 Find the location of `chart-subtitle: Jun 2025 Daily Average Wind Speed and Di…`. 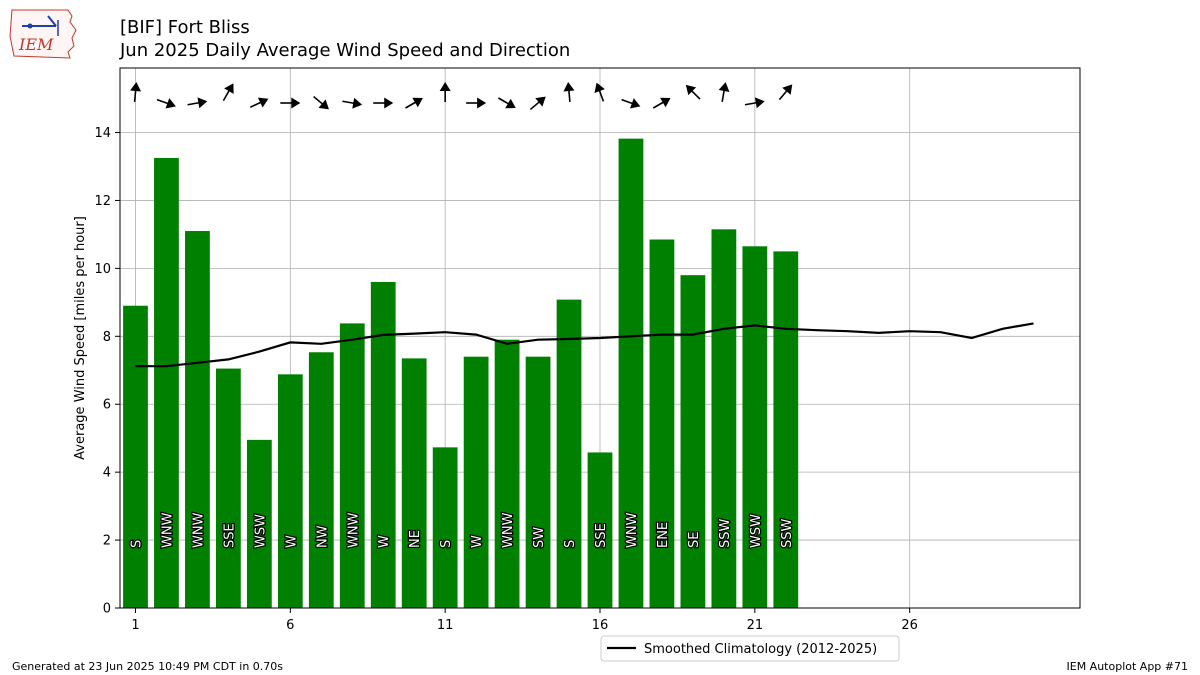

chart-subtitle: Jun 2025 Daily Average Wind Speed and Di… is located at coordinates (345, 50).